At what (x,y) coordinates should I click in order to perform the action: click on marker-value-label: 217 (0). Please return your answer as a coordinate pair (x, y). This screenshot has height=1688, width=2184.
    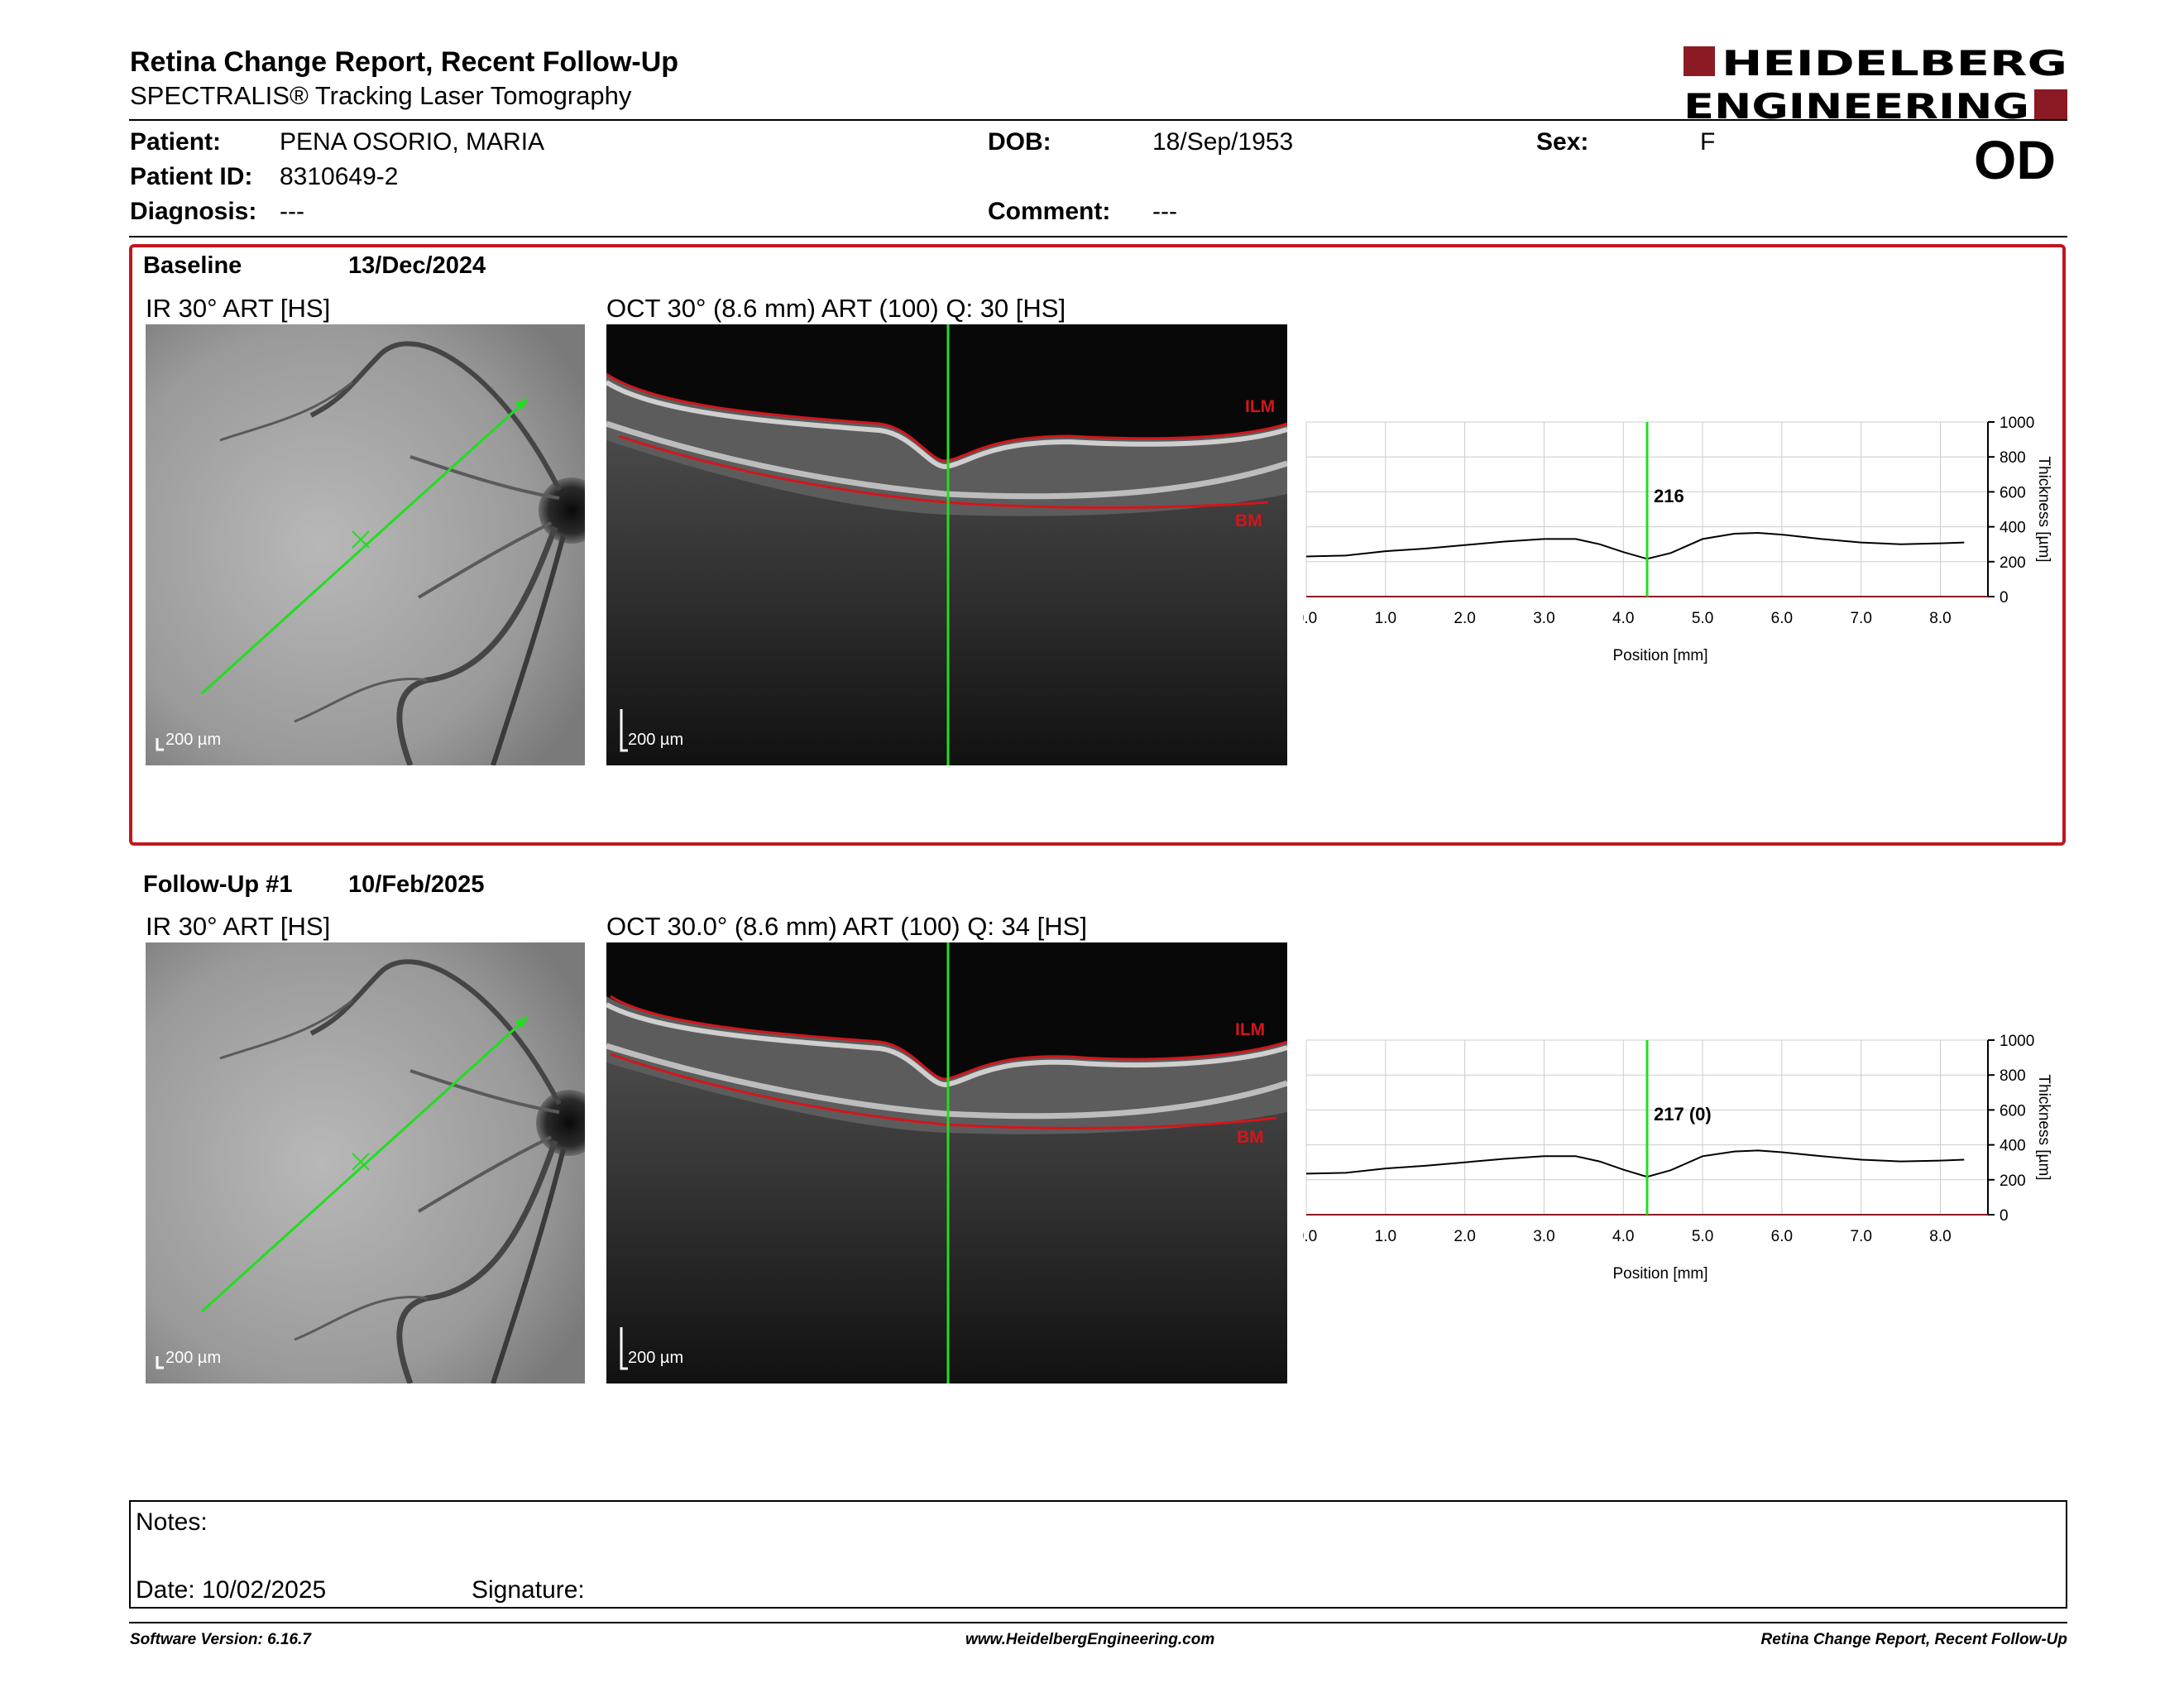
    Looking at the image, I should click on (1683, 1114).